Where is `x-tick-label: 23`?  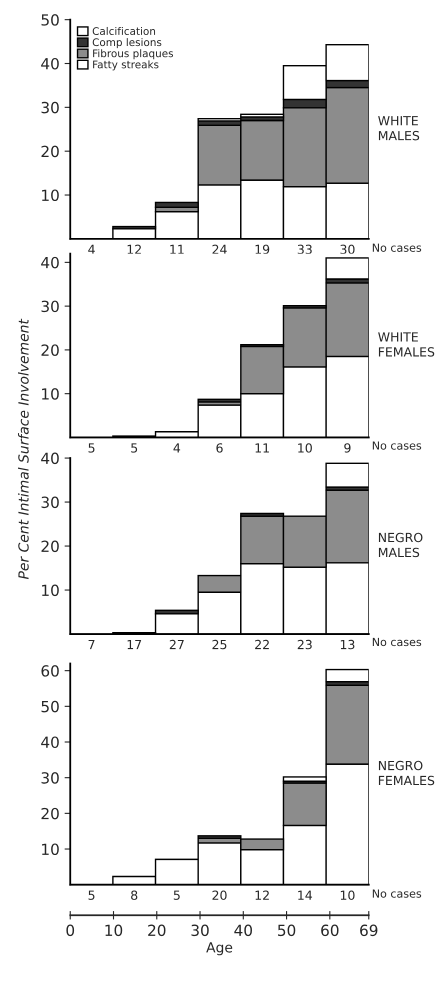
x-tick-label: 23 is located at coordinates (305, 645).